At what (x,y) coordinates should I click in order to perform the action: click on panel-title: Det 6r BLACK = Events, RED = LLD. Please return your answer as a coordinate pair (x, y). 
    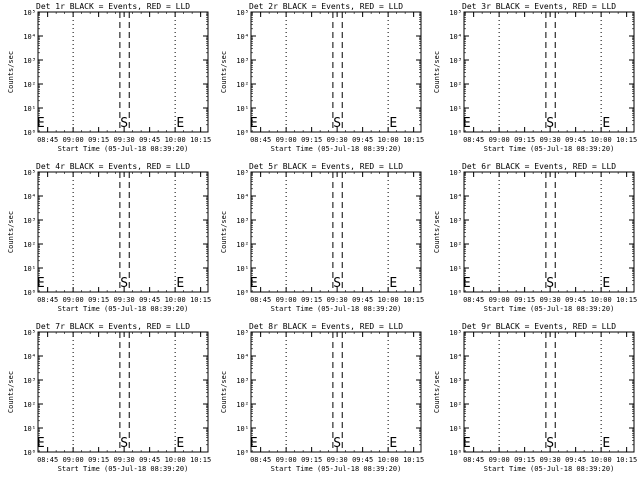
    Looking at the image, I should click on (539, 166).